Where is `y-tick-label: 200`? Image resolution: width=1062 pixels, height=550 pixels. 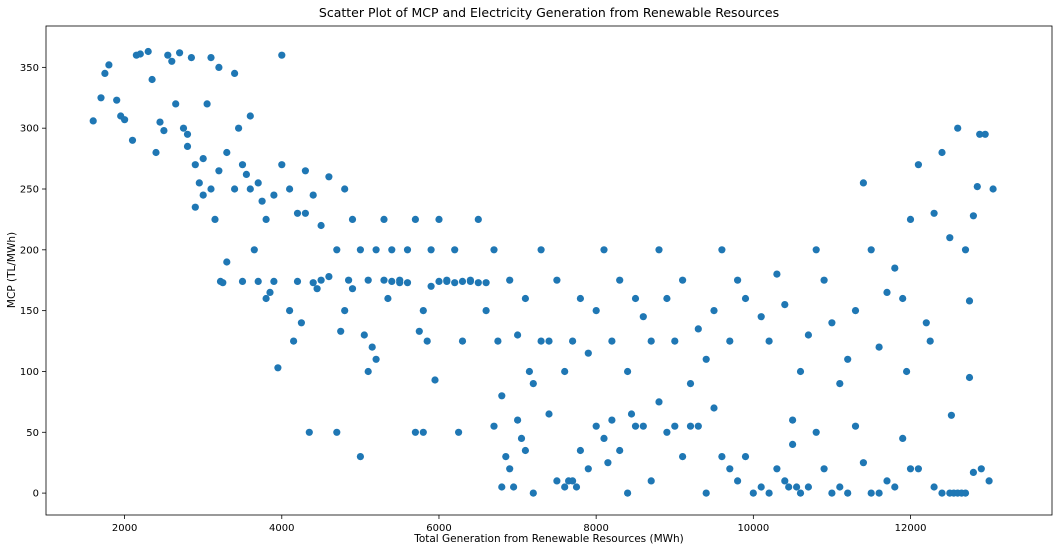 y-tick-label: 200 is located at coordinates (29, 250).